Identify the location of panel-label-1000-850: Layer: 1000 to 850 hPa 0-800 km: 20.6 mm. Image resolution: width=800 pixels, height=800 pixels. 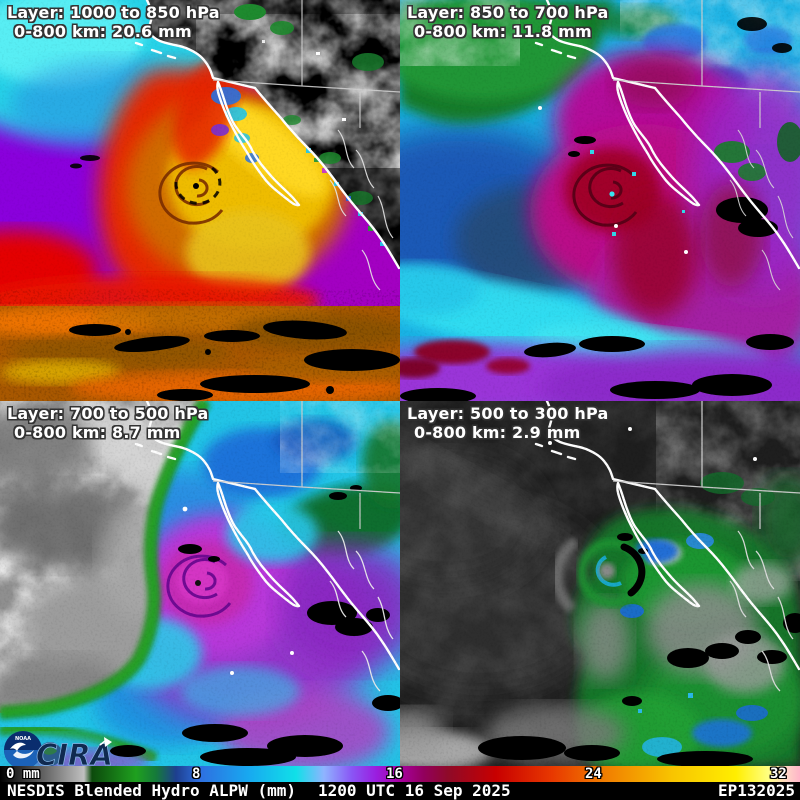
(113, 22).